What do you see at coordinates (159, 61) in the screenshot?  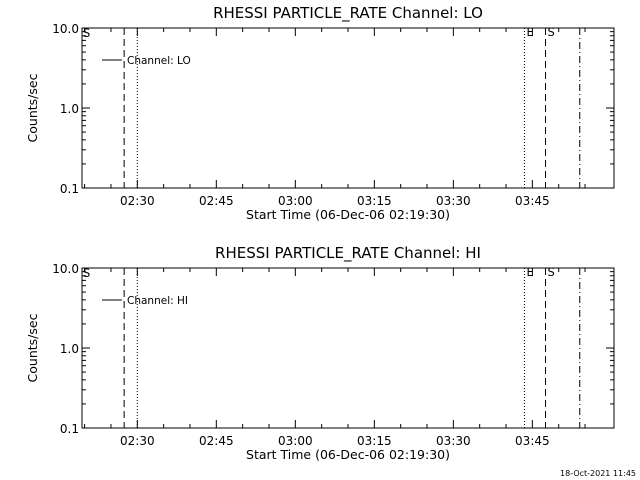 I see `legend-label: Channel: LO` at bounding box center [159, 61].